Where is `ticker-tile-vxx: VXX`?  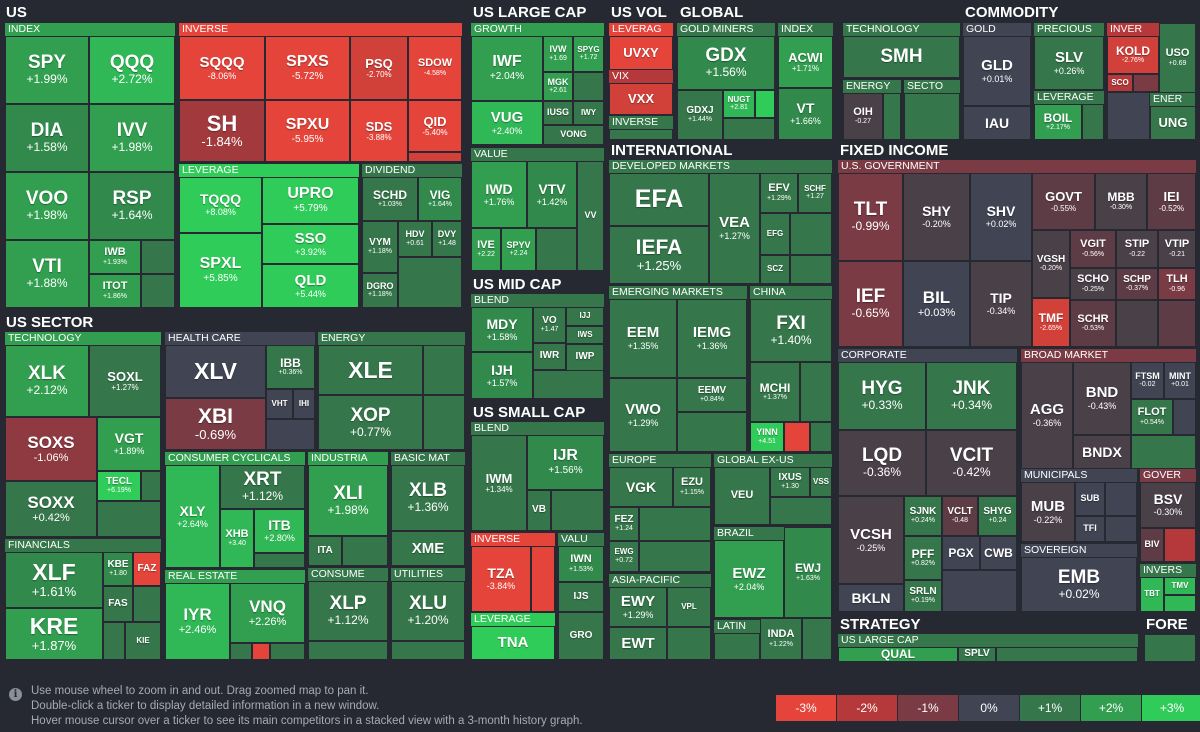
ticker-tile-vxx: VXX is located at coordinates (641, 99).